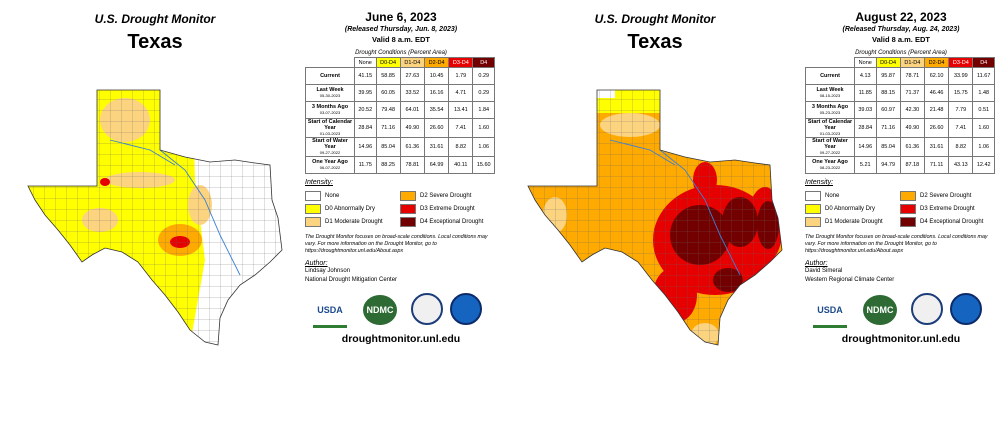 The image size is (1000, 425). I want to click on row-label: Last Week 05-30-2023, so click(330, 93).